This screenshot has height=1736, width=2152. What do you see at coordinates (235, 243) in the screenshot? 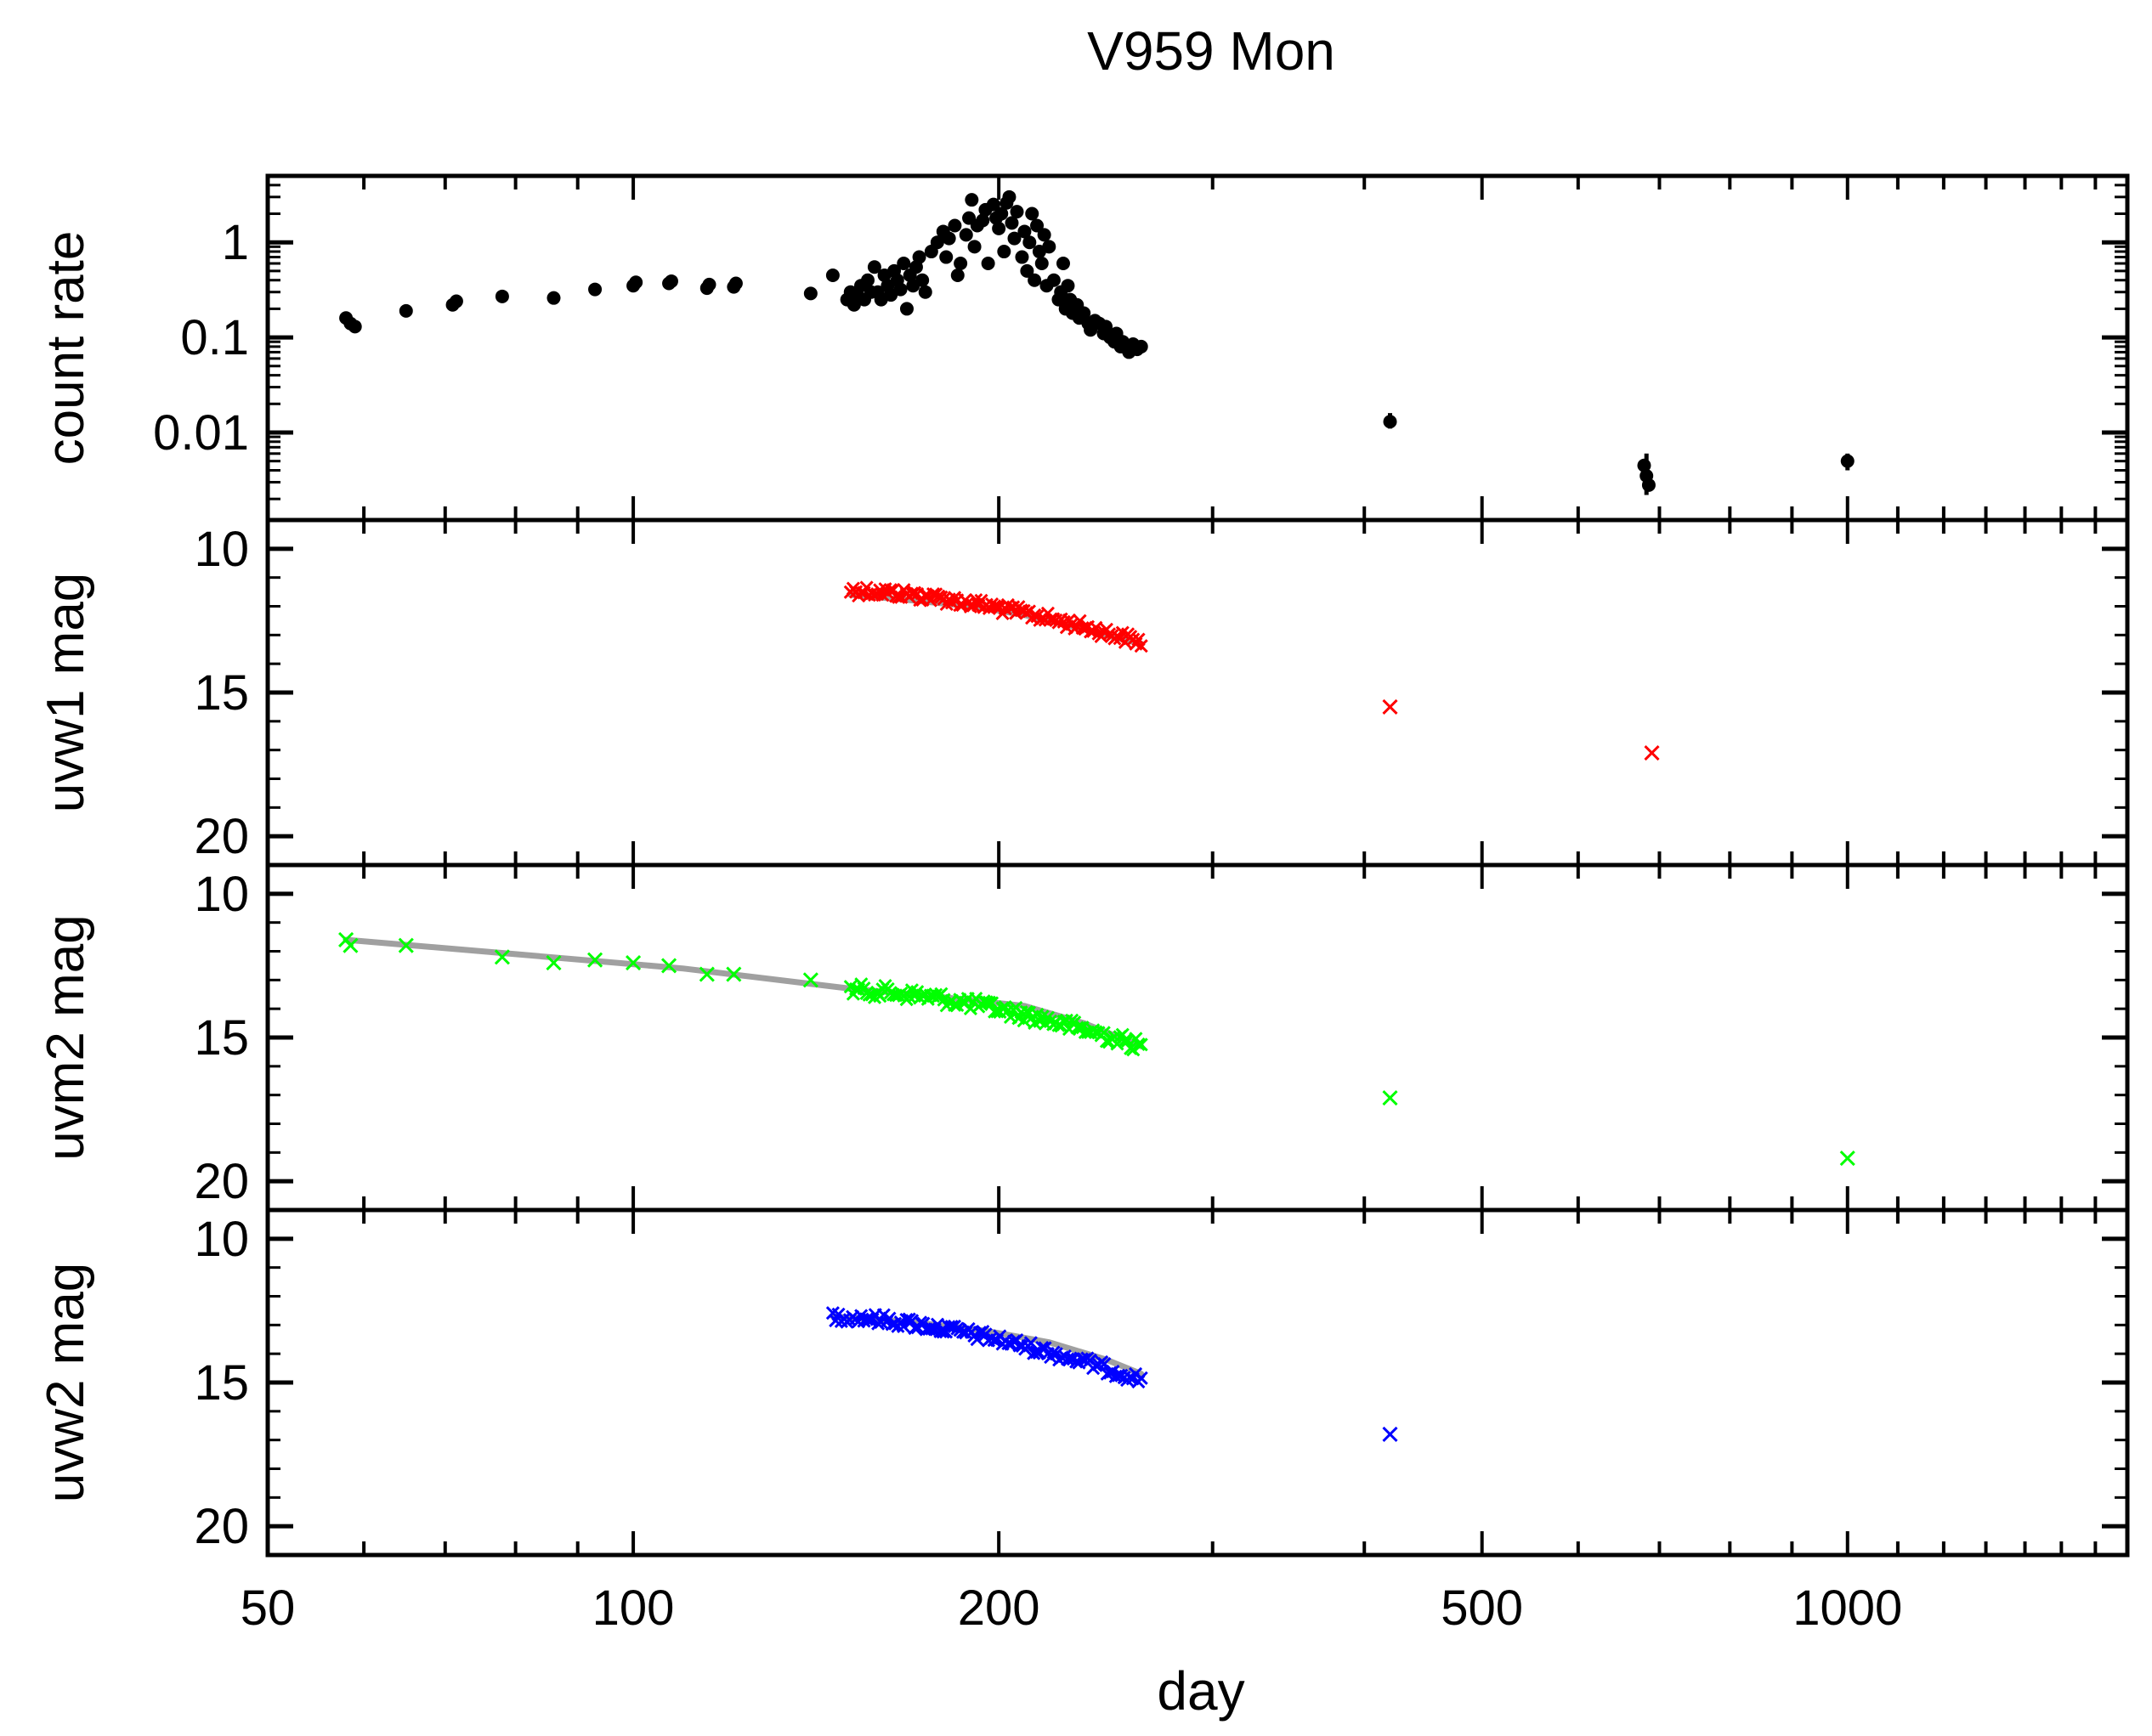
I see `y-tick-label: 1` at bounding box center [235, 243].